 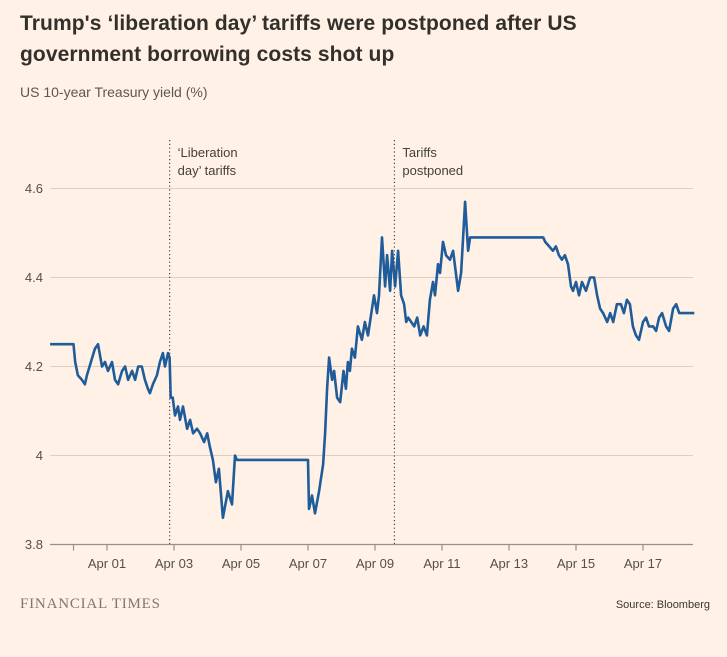 I want to click on source-credit: Source: Bloomberg, so click(x=662, y=605).